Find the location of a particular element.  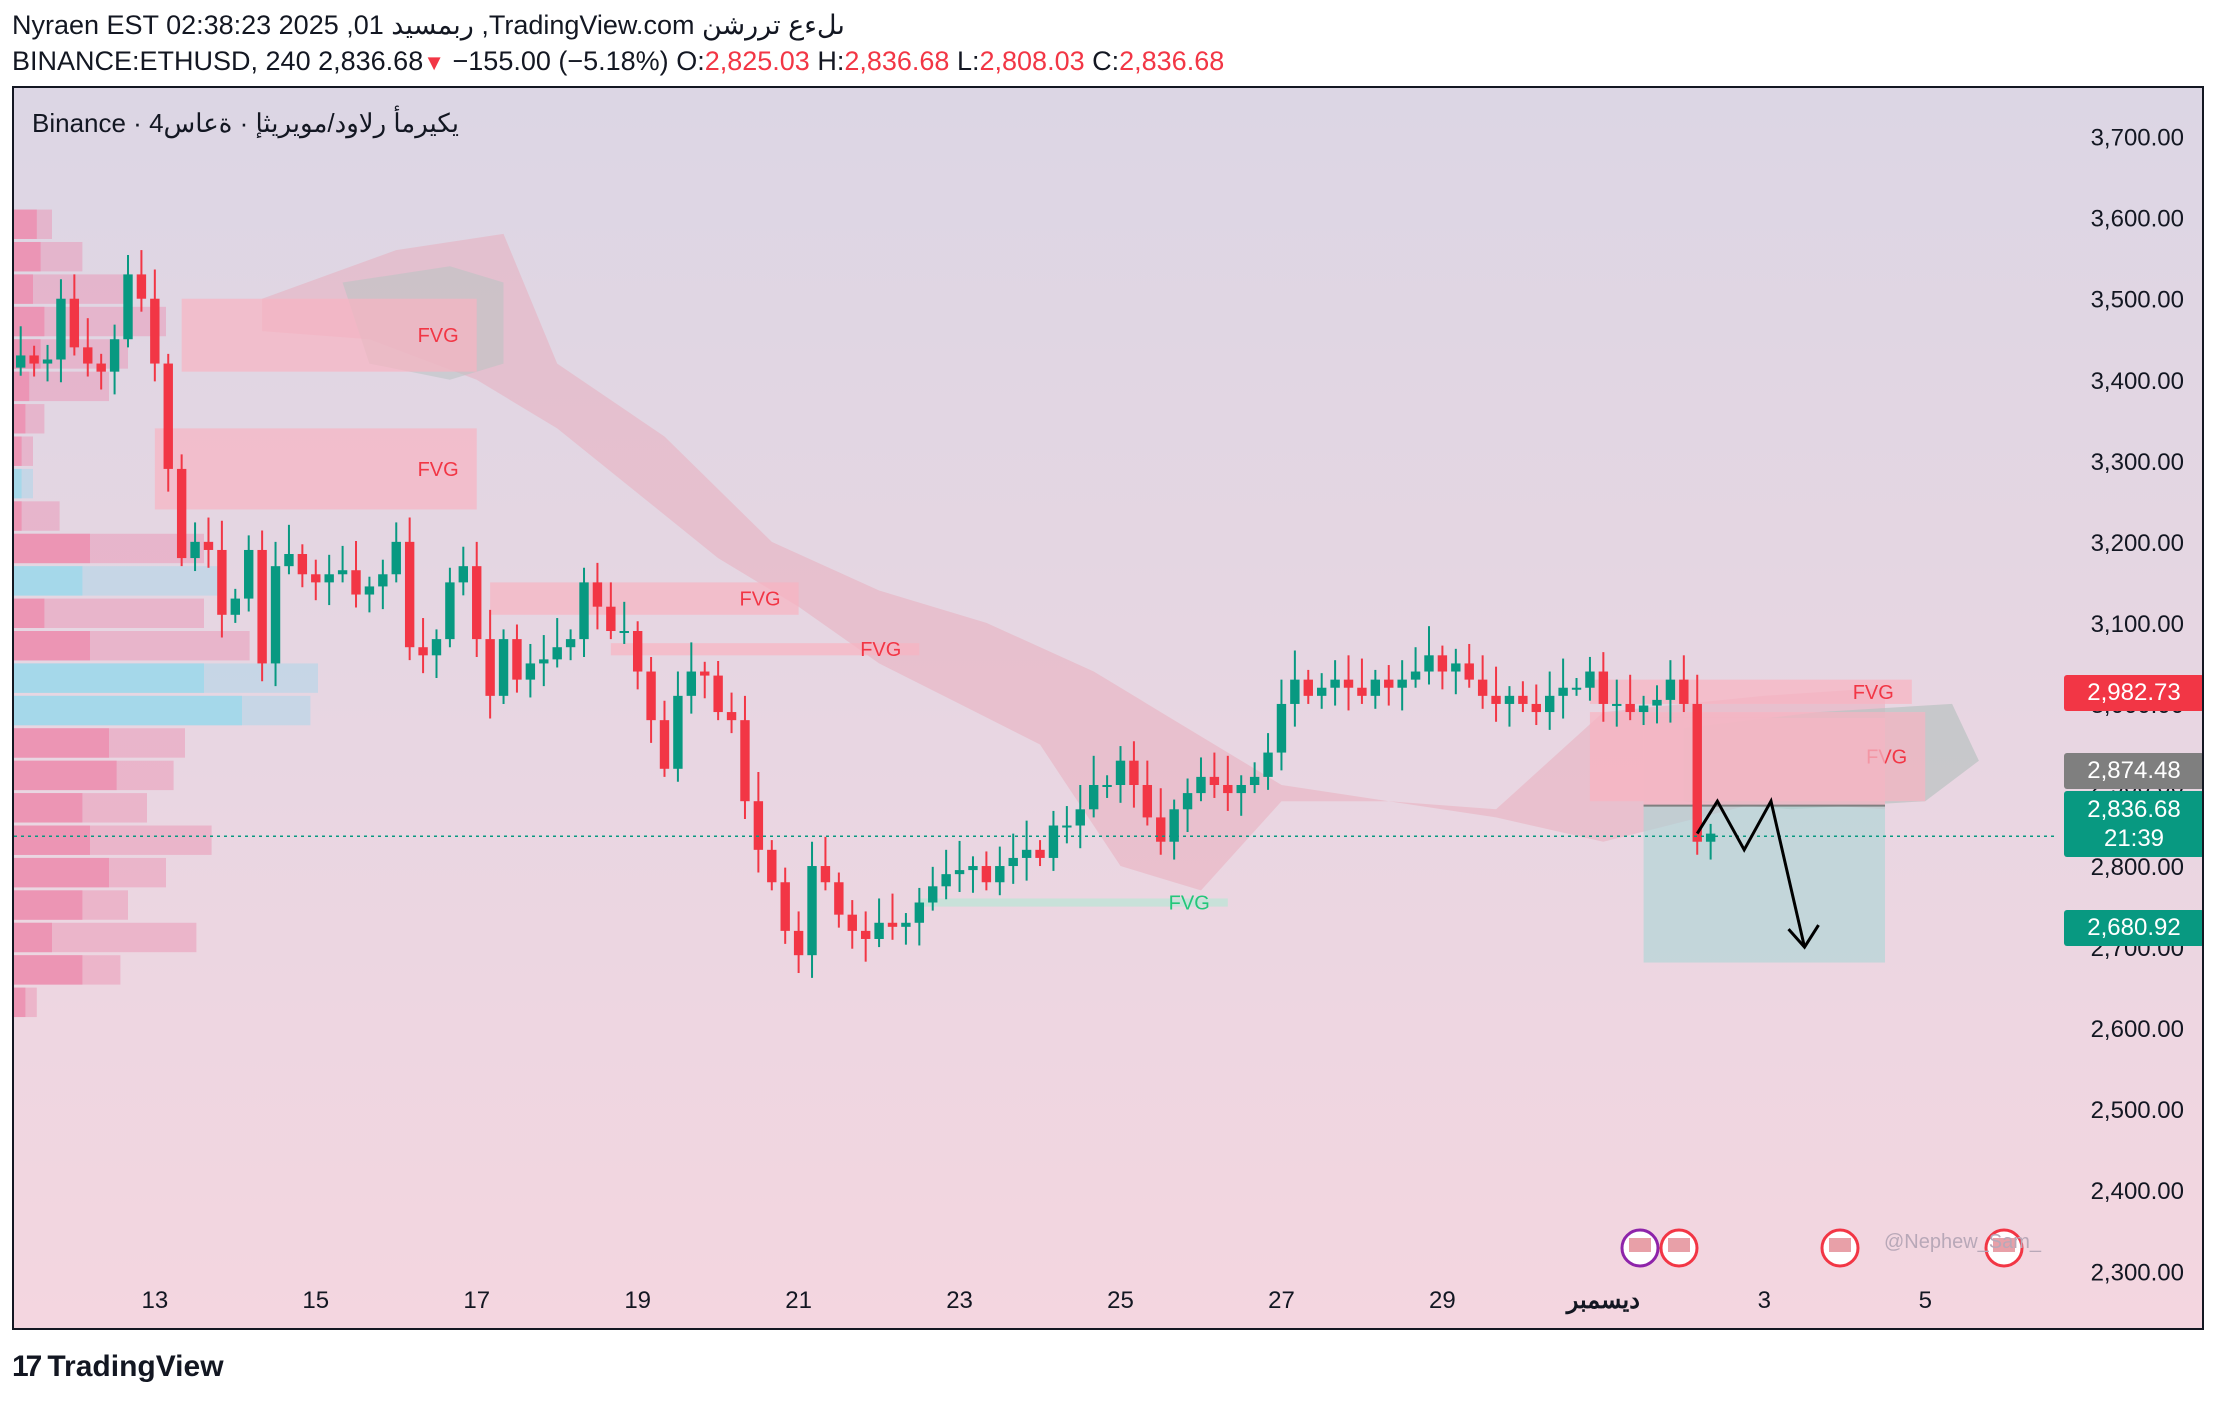

low-label: L: is located at coordinates (968, 61).